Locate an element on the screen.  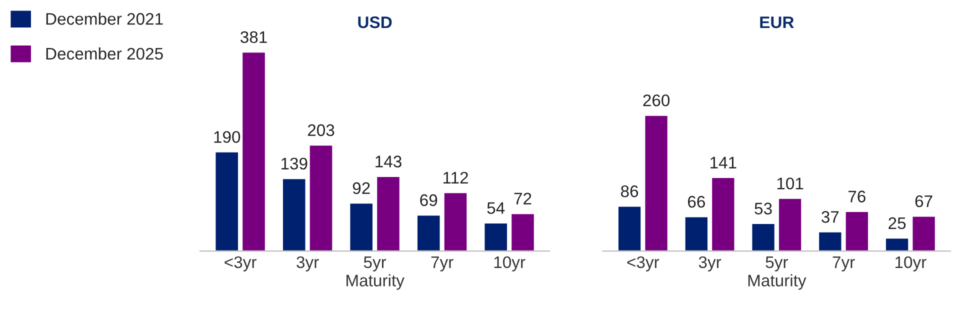
data-label: 92 is located at coordinates (361, 188).